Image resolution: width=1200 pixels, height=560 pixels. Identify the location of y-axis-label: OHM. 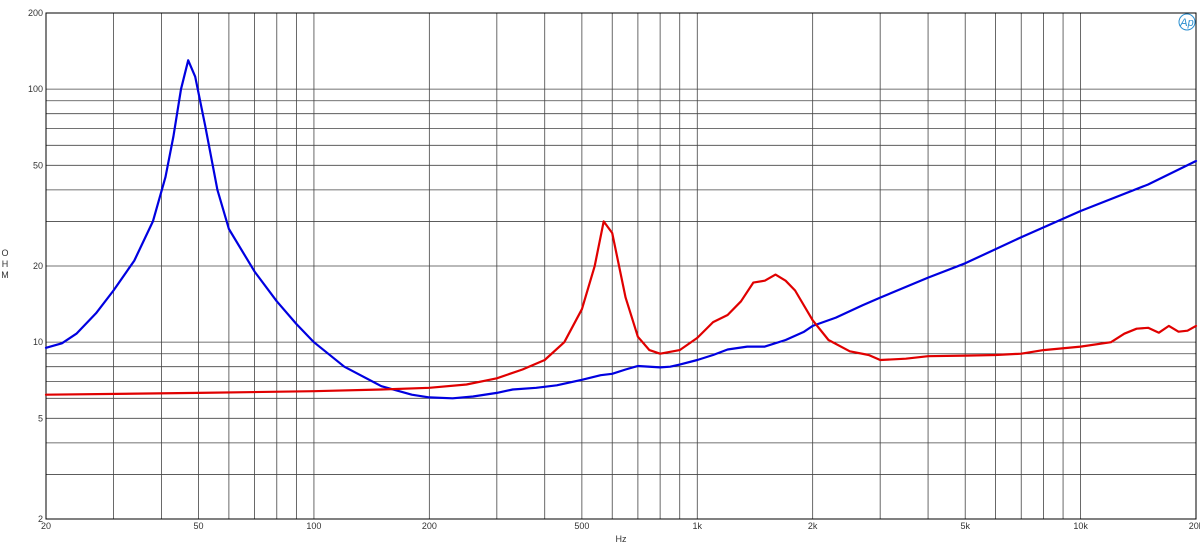
(5, 264).